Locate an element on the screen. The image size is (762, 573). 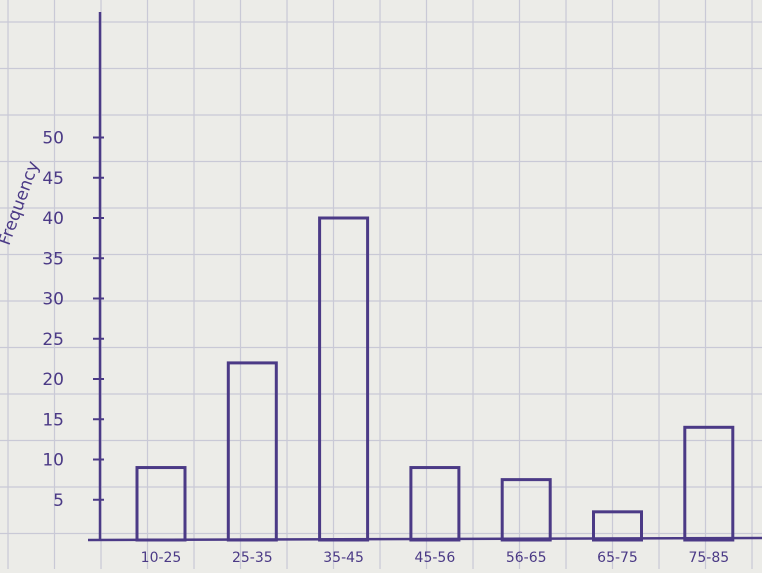
x-tick-label: 56-65 is located at coordinates (526, 558).